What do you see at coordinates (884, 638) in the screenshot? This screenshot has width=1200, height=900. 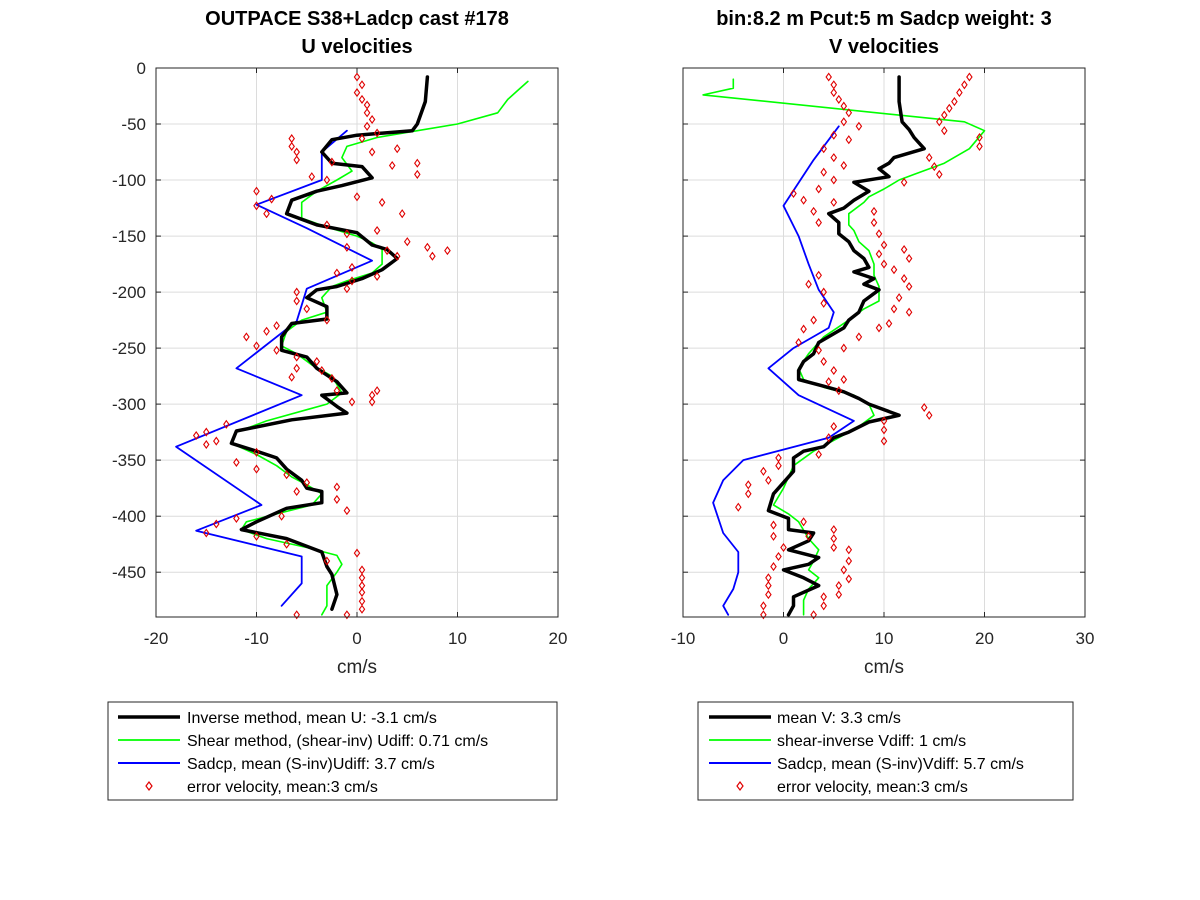 I see `v-x-tick-label: 10` at bounding box center [884, 638].